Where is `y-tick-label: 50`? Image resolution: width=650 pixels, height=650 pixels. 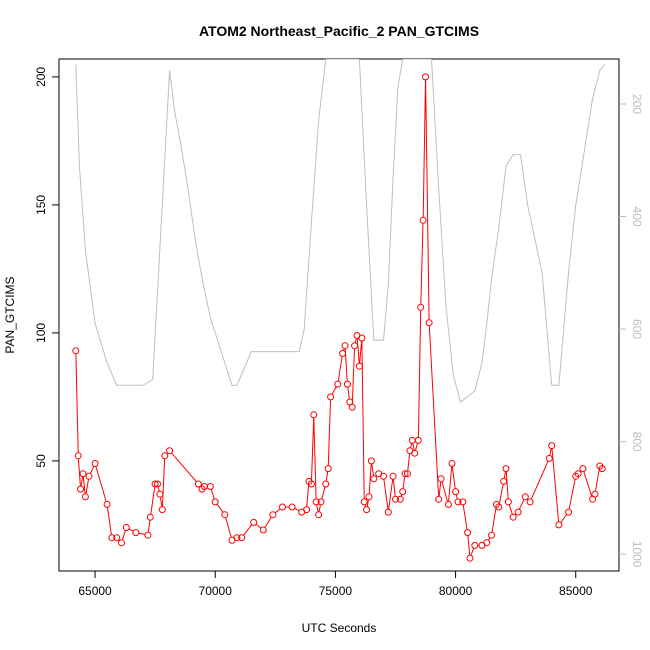
y-tick-label: 50 is located at coordinates (41, 461).